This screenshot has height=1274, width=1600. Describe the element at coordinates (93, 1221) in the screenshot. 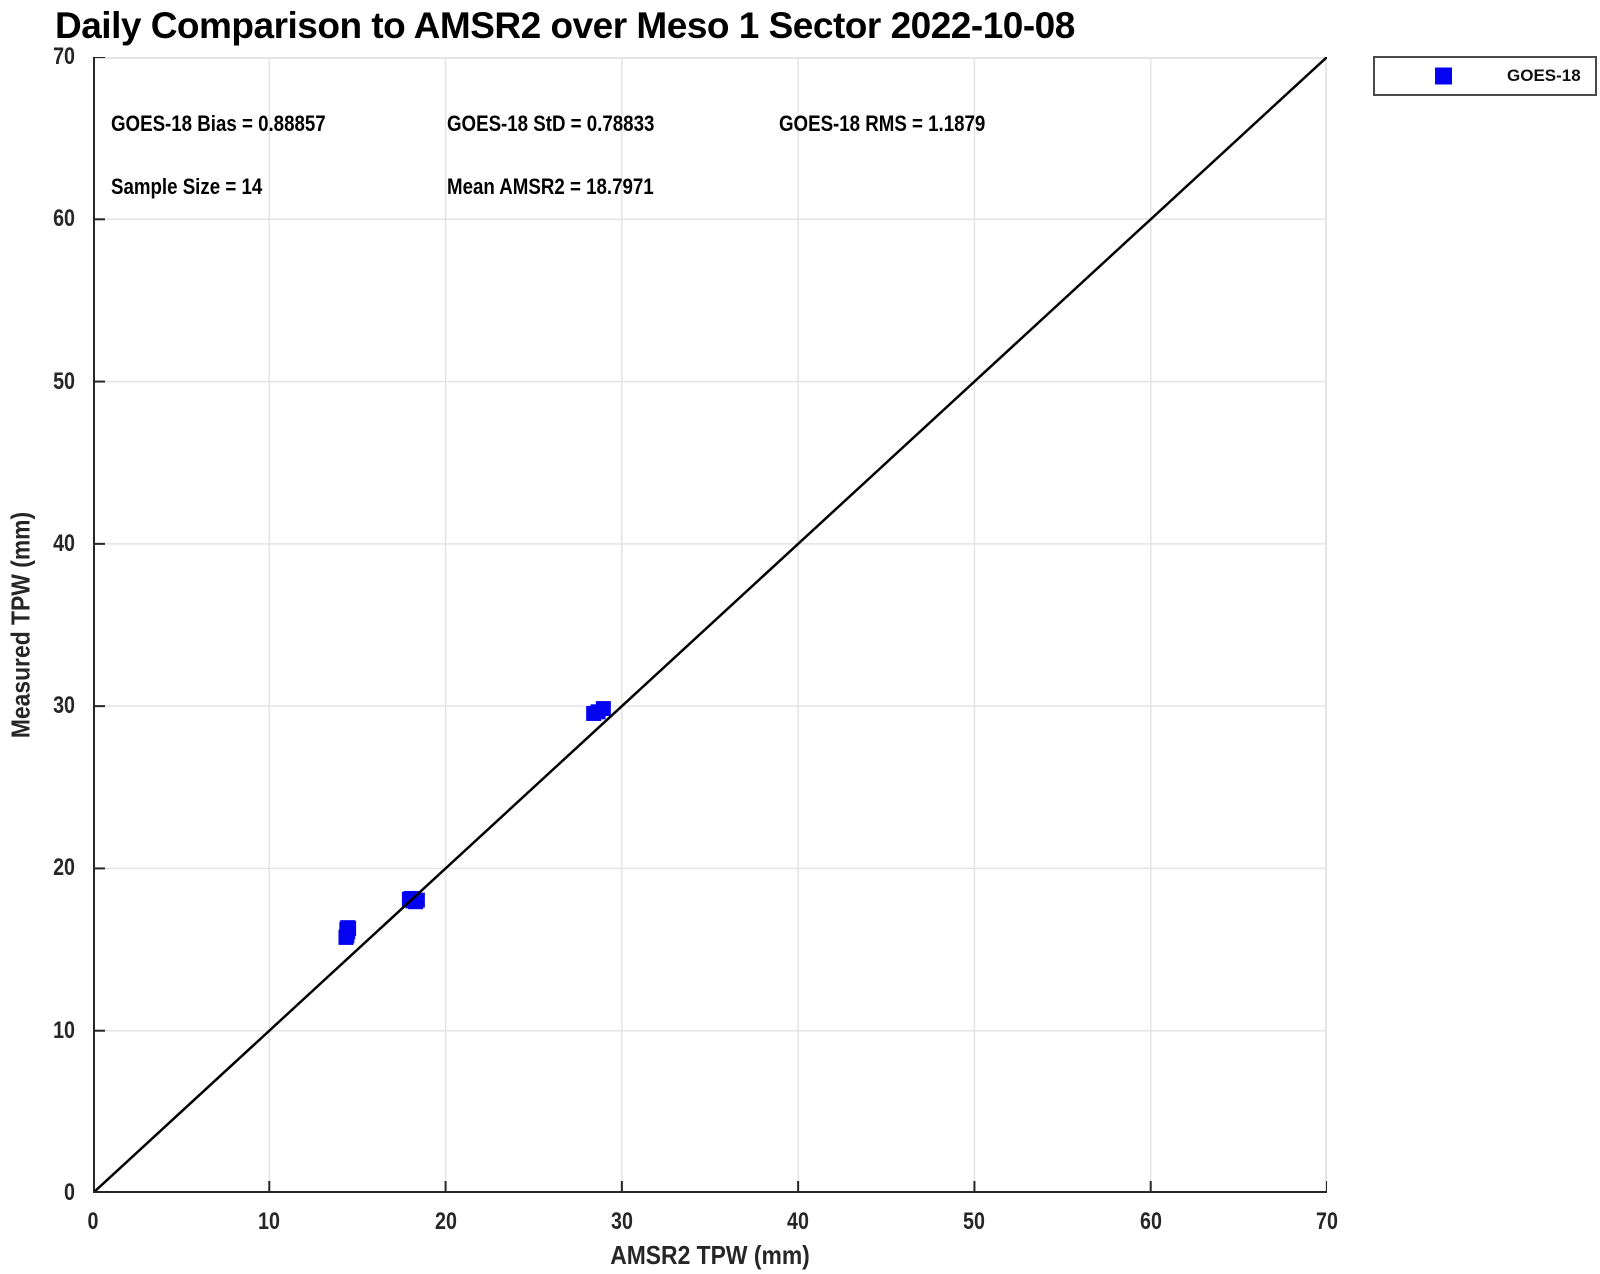

I see `x-tick-label: 0` at that location.